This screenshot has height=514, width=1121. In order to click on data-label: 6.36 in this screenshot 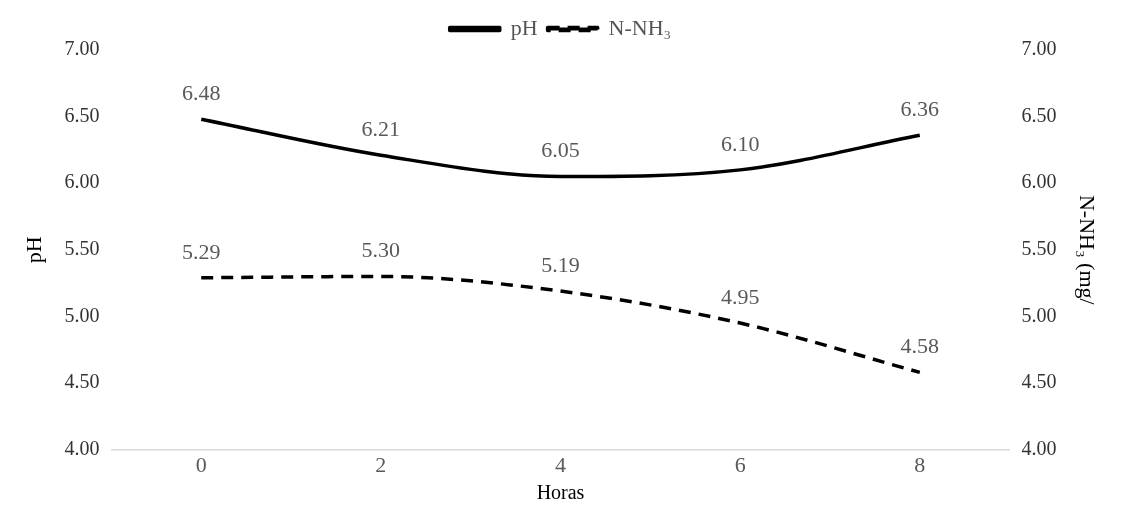, I will do `click(920, 109)`.